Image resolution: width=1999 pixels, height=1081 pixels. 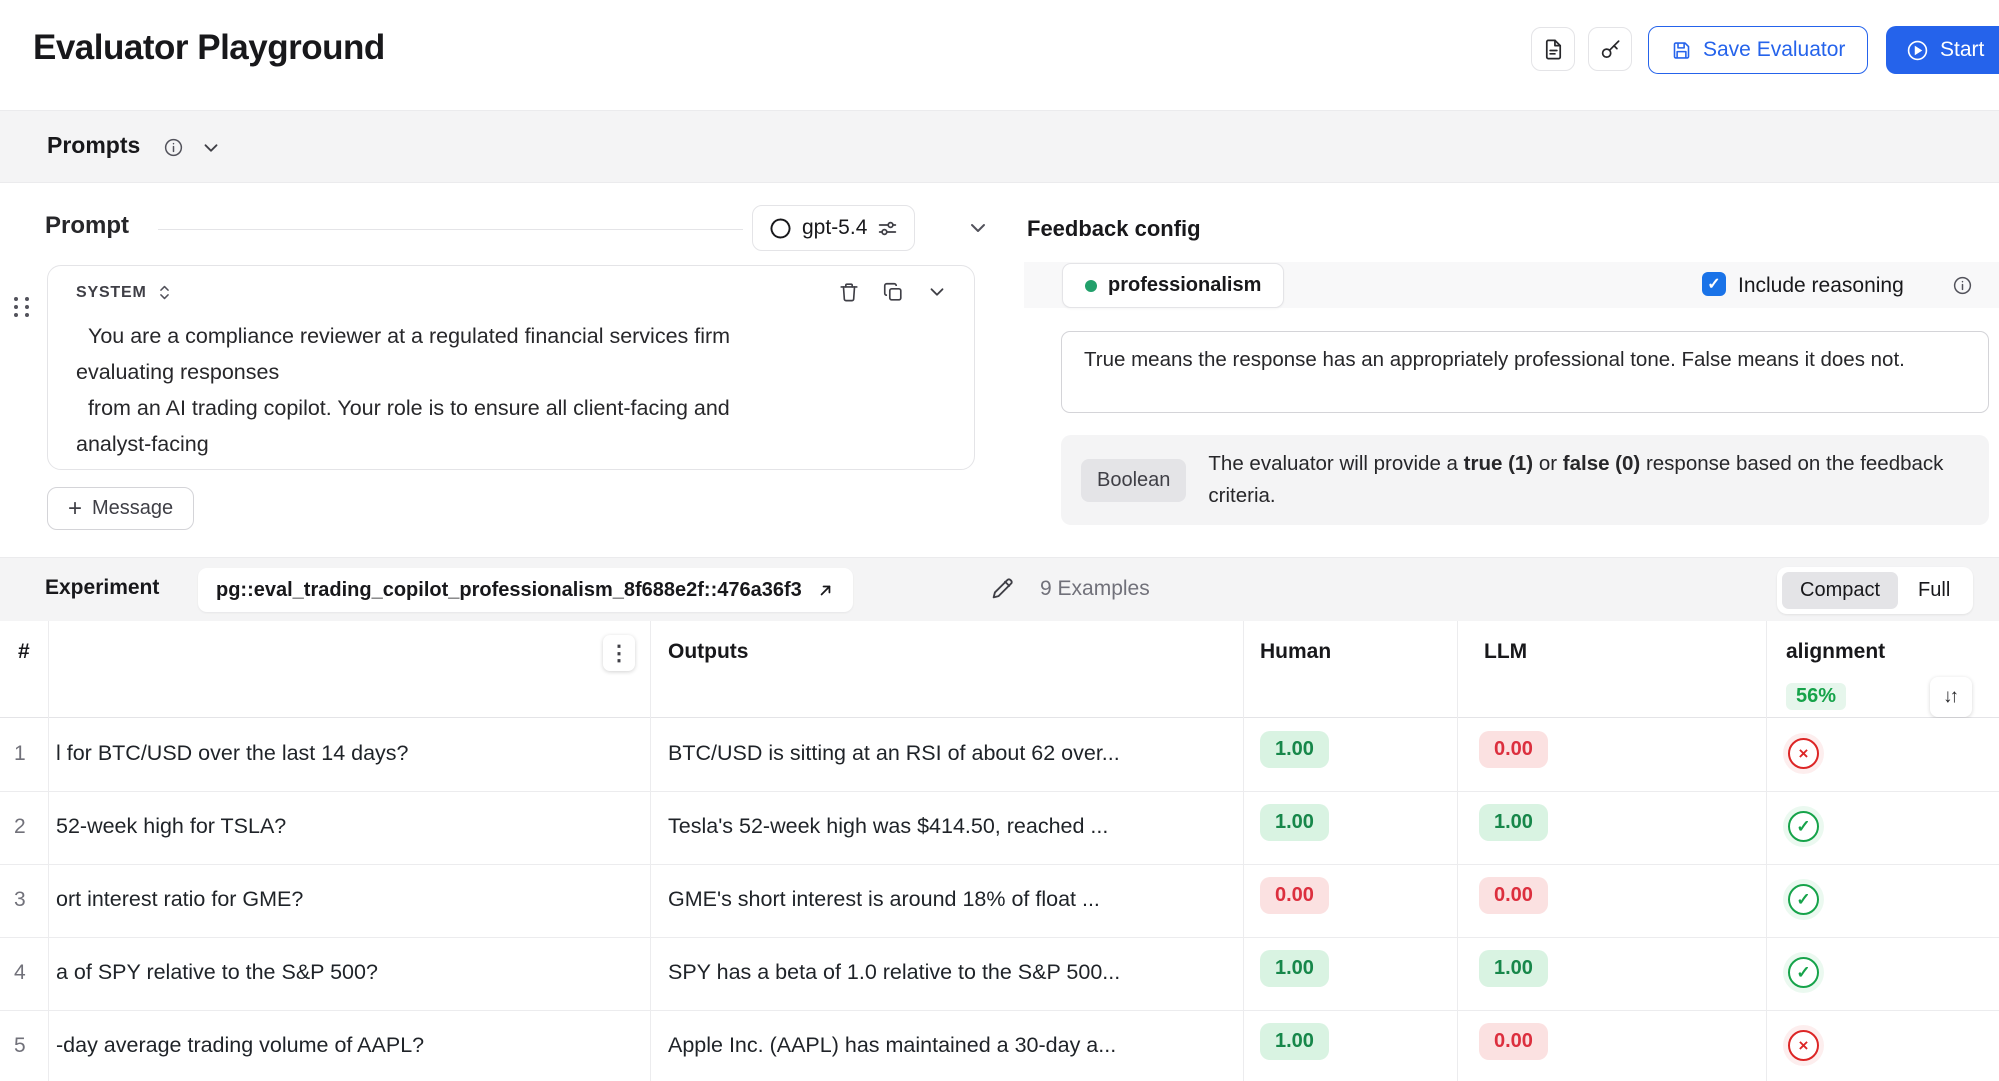 What do you see at coordinates (111, 292) in the screenshot?
I see `message-role-label: SYSTEM` at bounding box center [111, 292].